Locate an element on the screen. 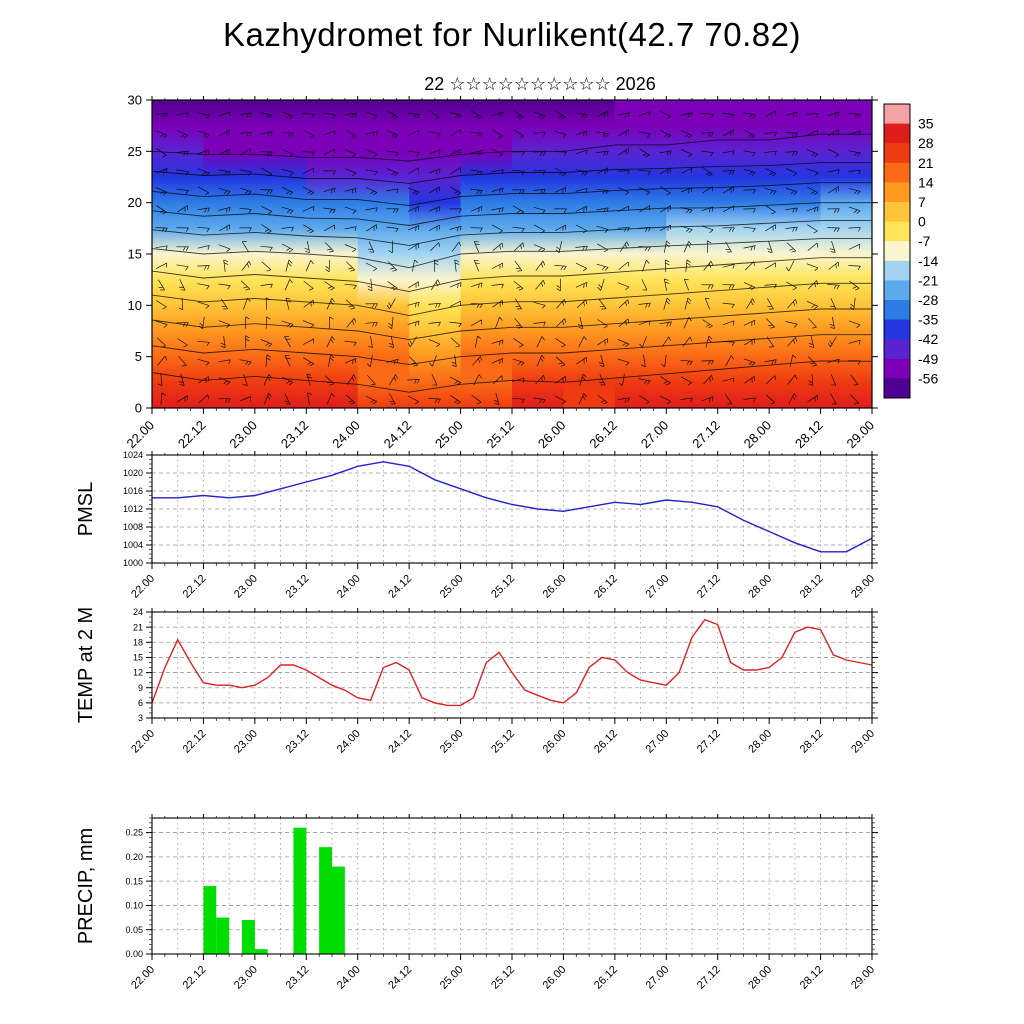 This screenshot has width=1024, height=1024. svg-text: 5 is located at coordinates (138, 356).